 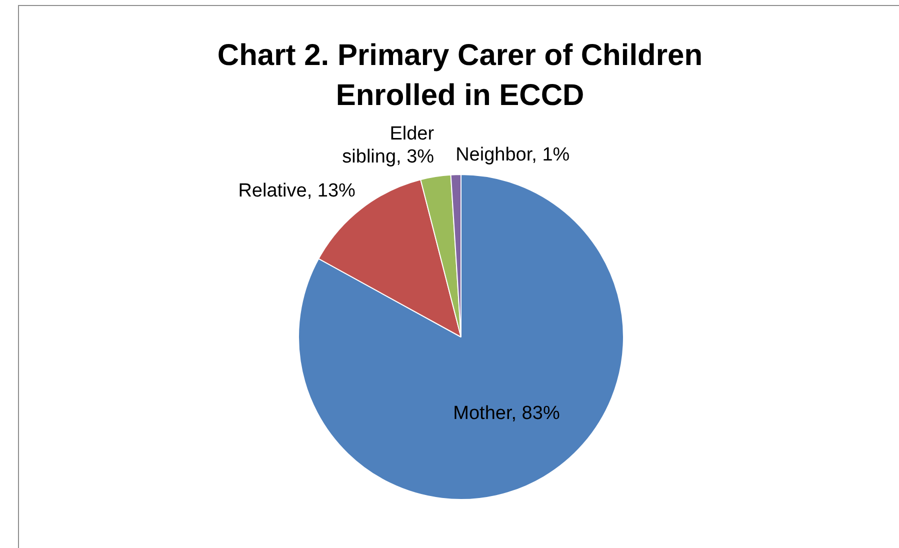 What do you see at coordinates (460, 76) in the screenshot?
I see `chart-title: Chart 2. Primary Carer of Children Enrolled in ECCD` at bounding box center [460, 76].